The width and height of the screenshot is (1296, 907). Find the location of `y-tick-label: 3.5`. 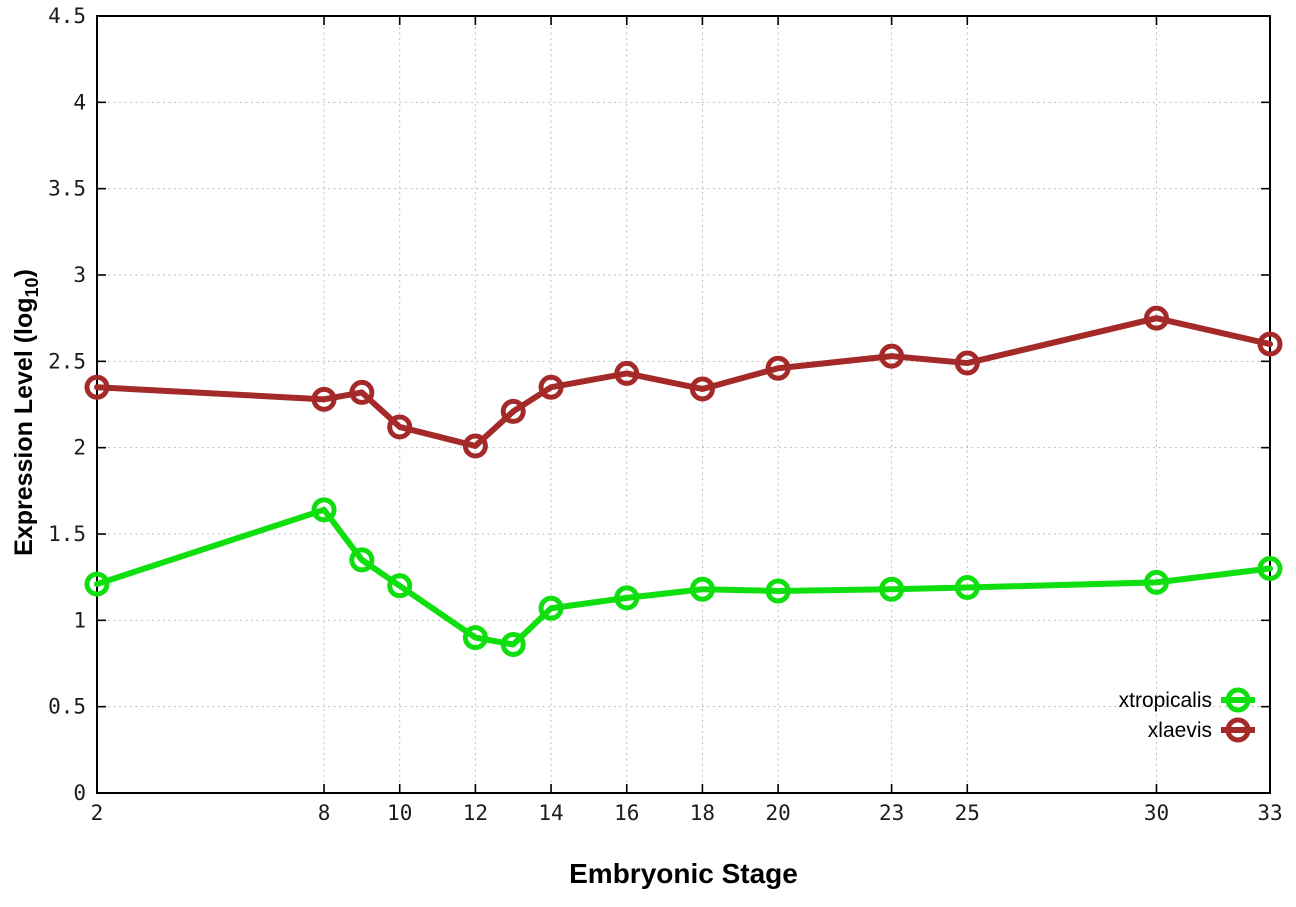

y-tick-label: 3.5 is located at coordinates (67, 189).